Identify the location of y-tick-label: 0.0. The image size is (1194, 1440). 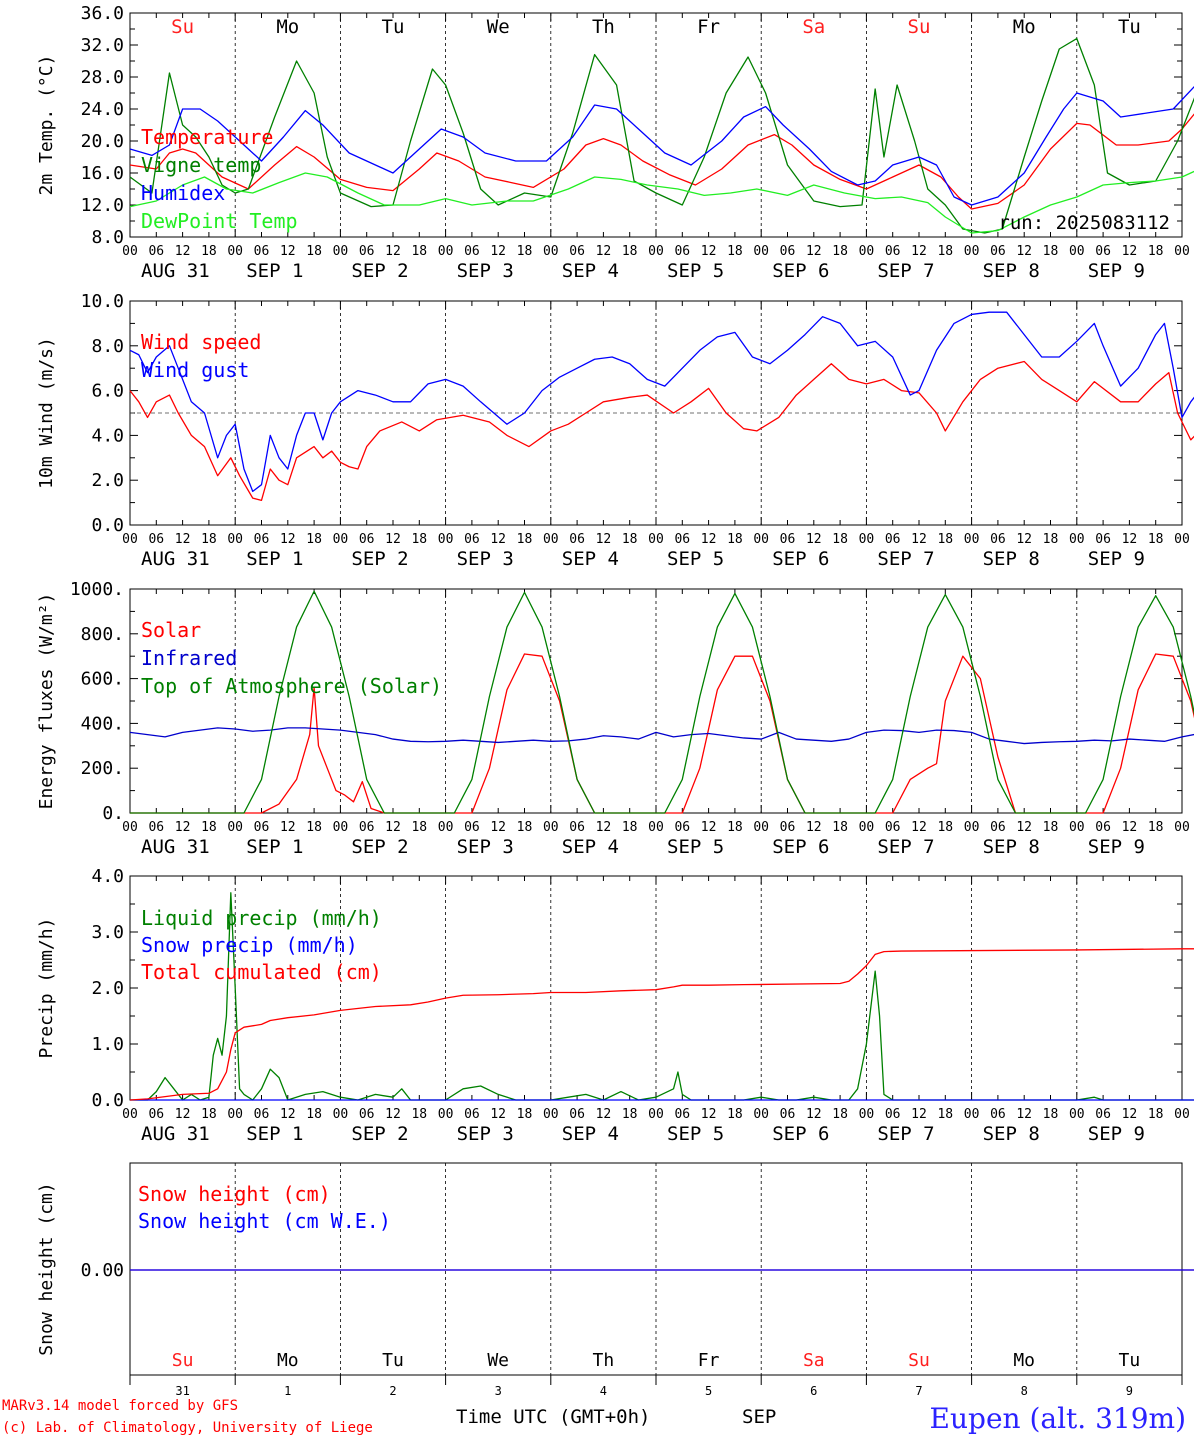
(107, 525).